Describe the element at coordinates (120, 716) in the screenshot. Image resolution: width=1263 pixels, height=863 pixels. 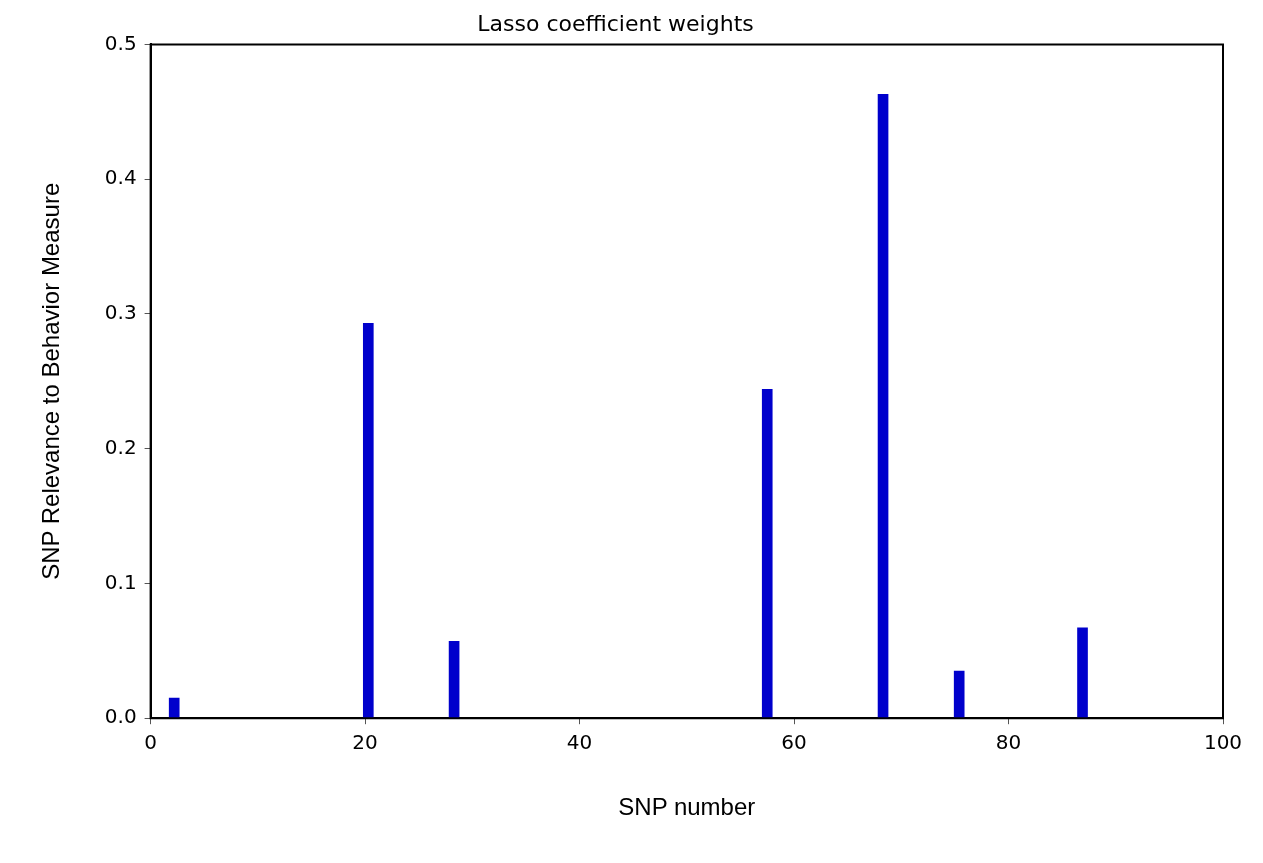
I see `y-tick-label: 0.0` at that location.